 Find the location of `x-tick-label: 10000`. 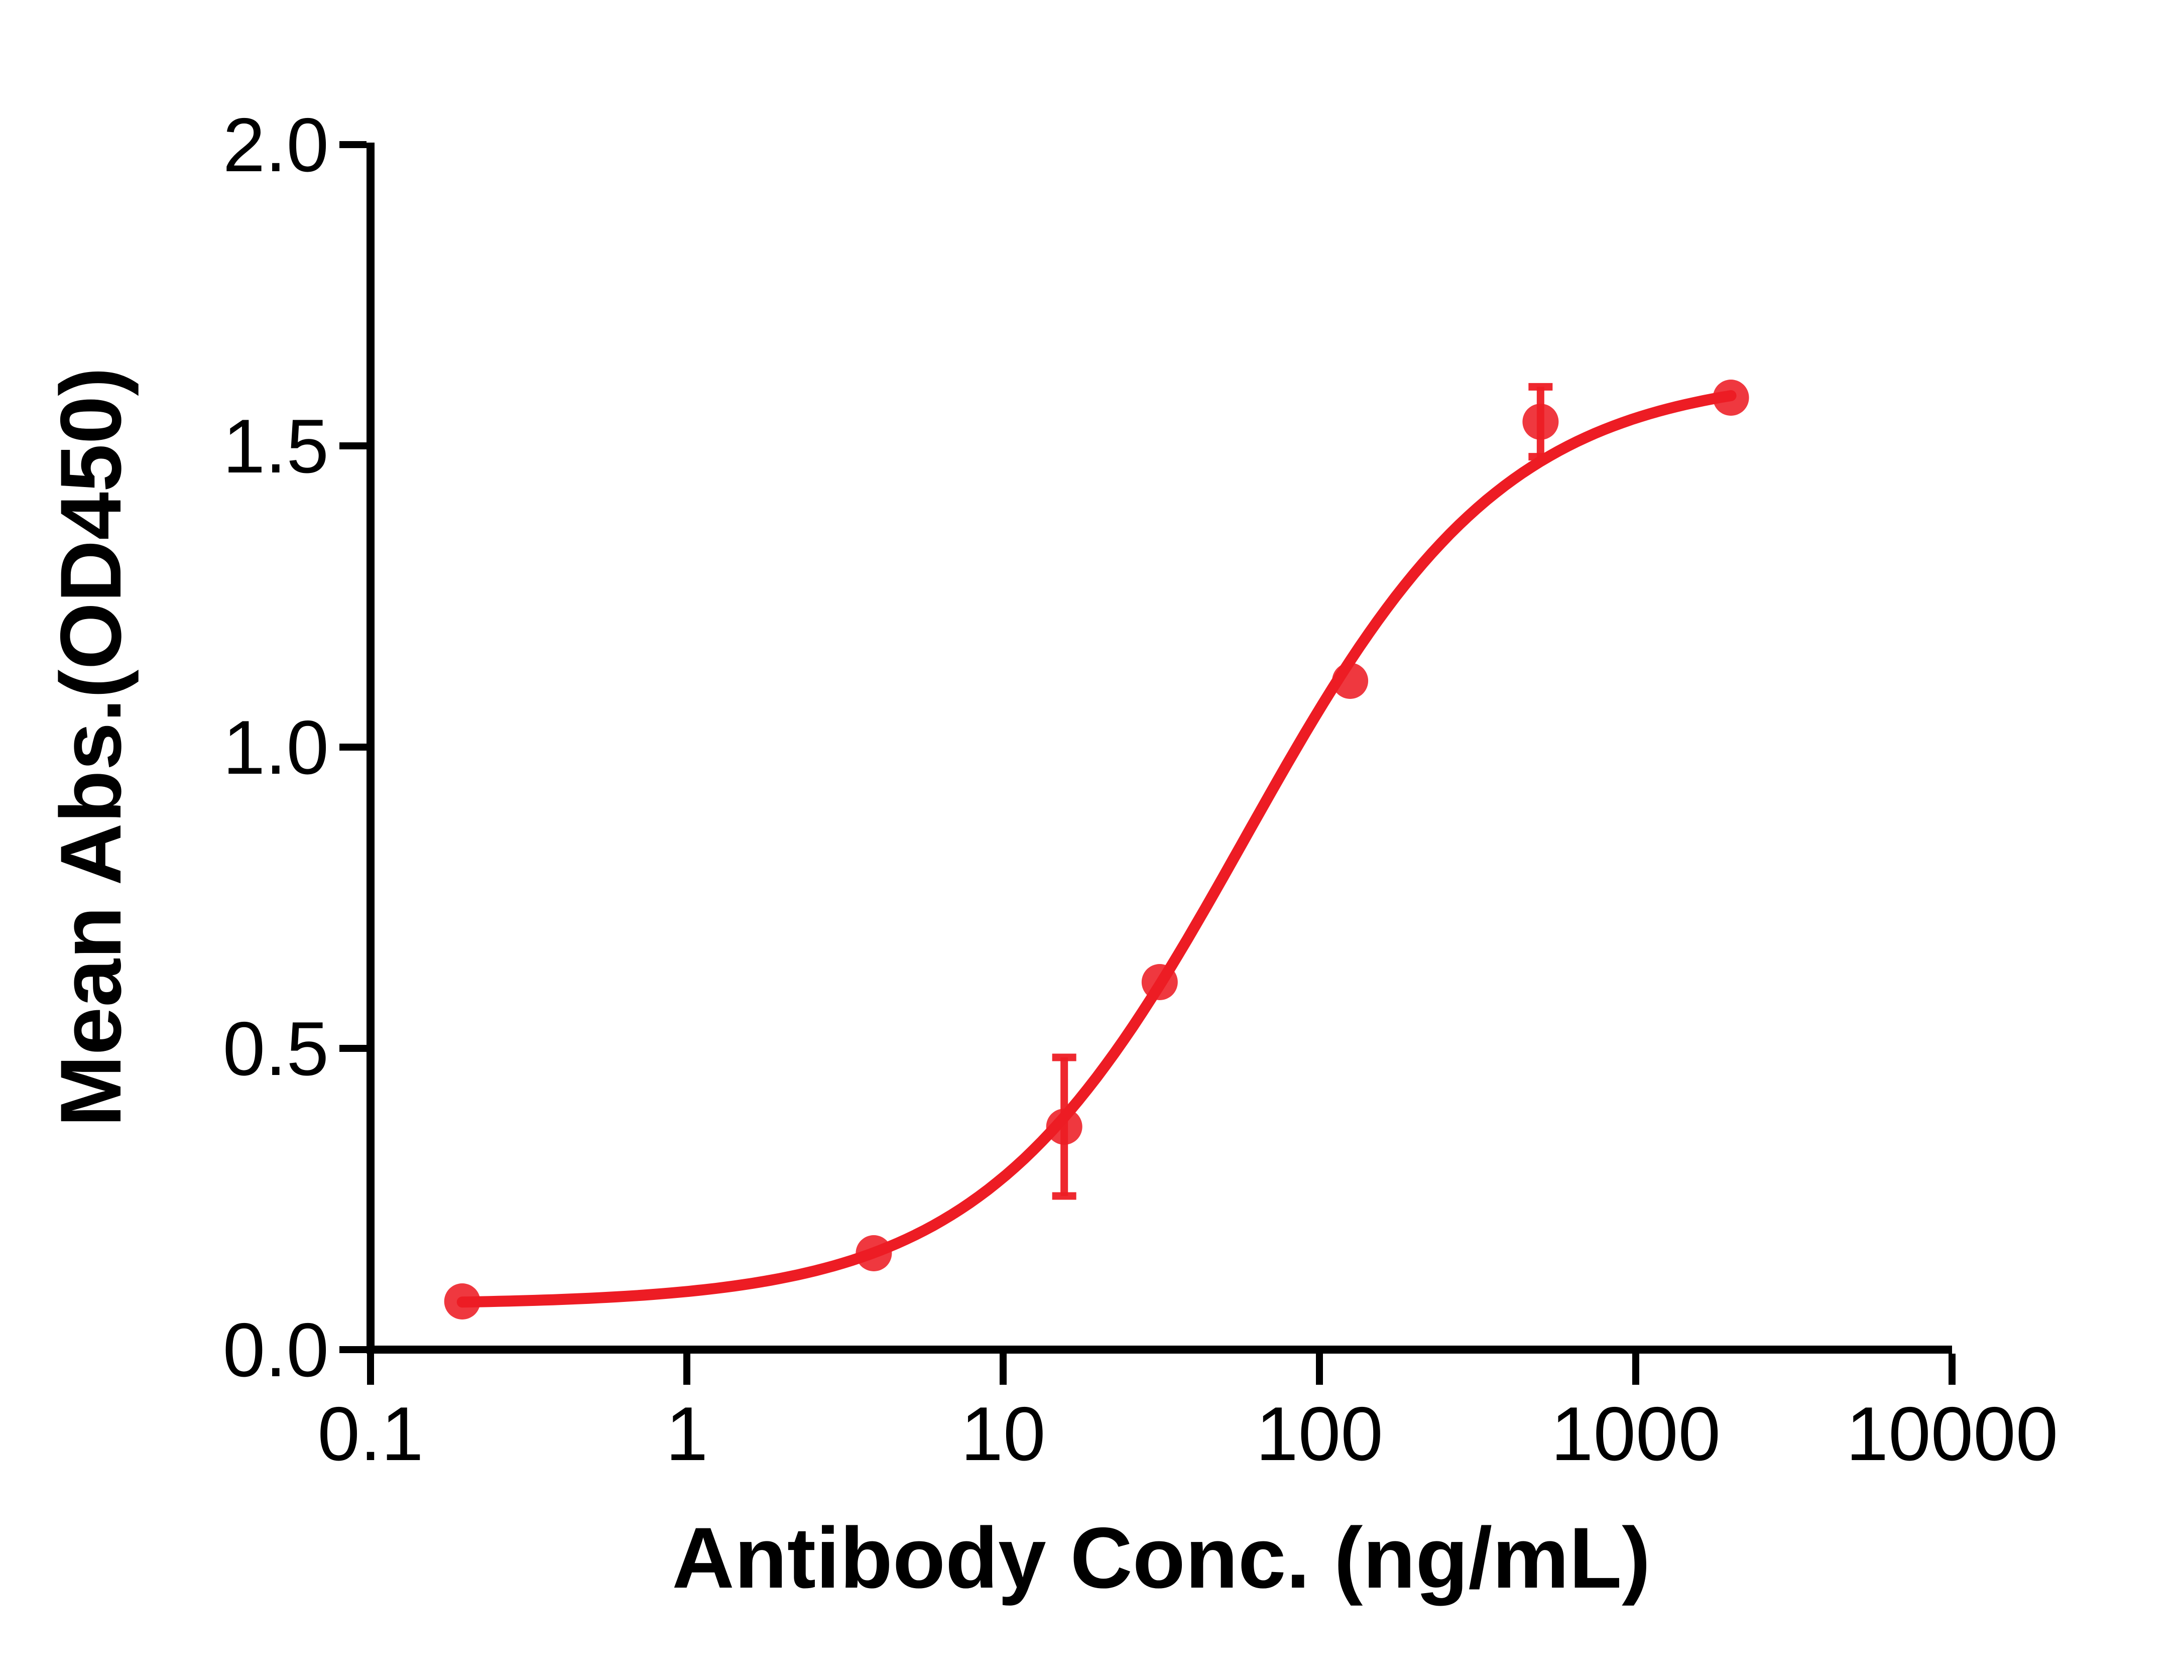

x-tick-label: 10000 is located at coordinates (1952, 1434).